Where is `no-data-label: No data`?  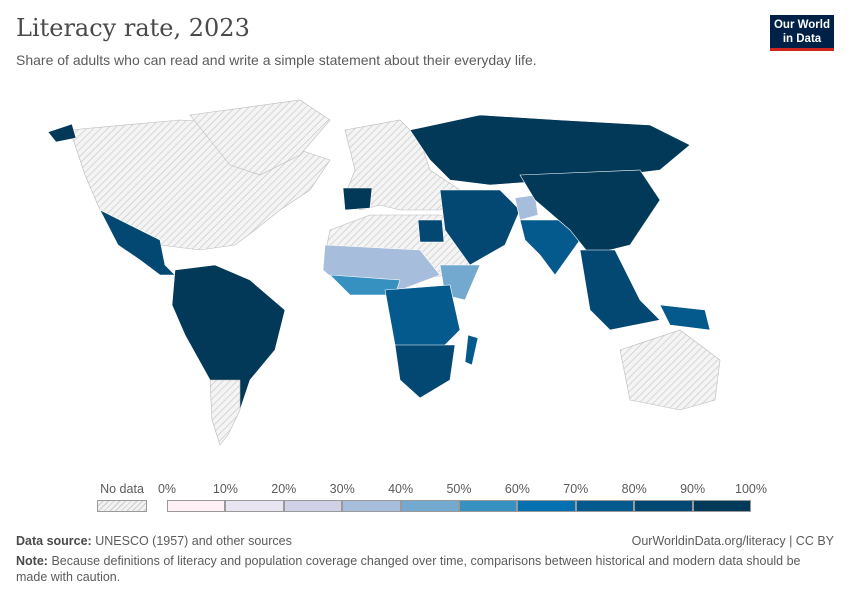 no-data-label: No data is located at coordinates (122, 489).